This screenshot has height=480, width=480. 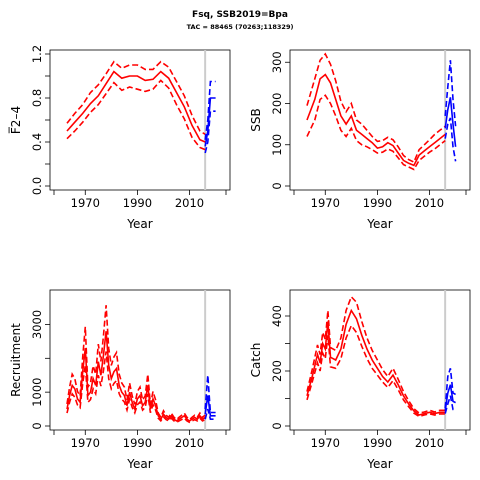 What do you see at coordinates (16, 360) in the screenshot?
I see `y-axis-label: Recruitment` at bounding box center [16, 360].